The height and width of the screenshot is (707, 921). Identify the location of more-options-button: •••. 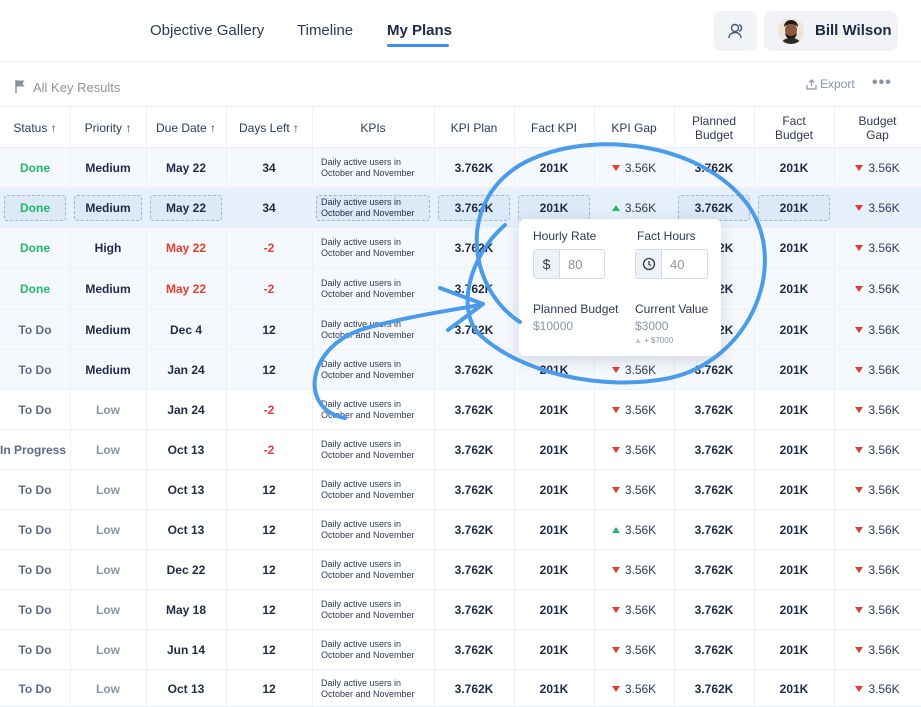
(882, 82).